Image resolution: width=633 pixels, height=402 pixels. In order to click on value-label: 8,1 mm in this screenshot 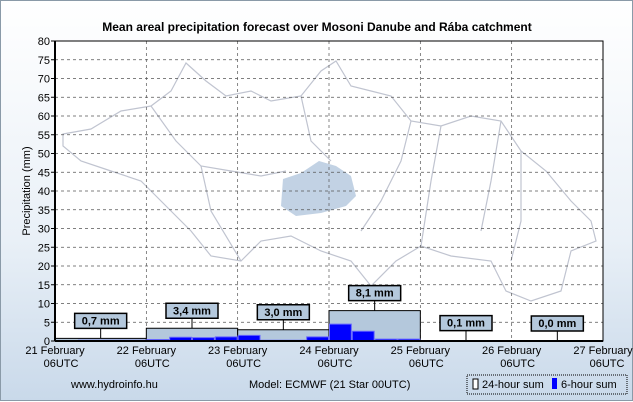, I will do `click(375, 294)`.